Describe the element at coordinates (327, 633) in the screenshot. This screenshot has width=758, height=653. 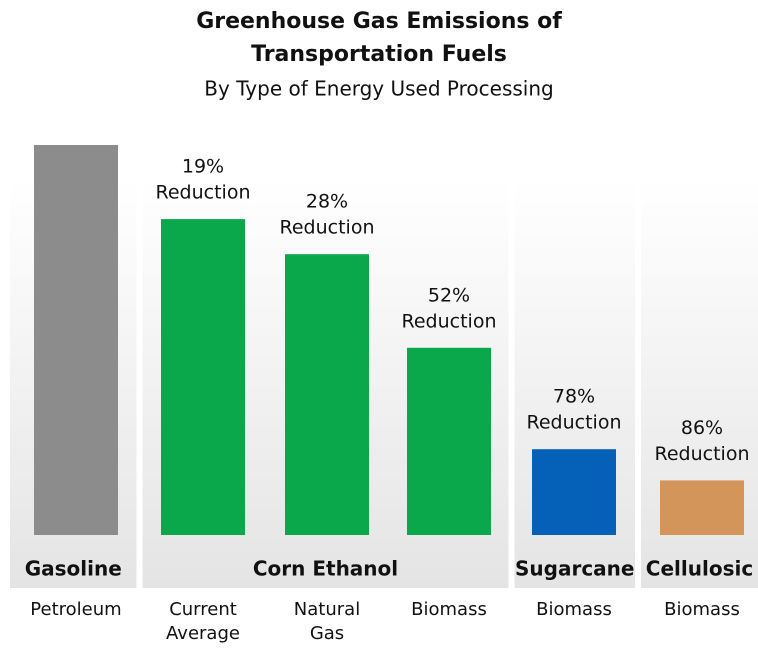
I see `x-tick-label: Gas` at that location.